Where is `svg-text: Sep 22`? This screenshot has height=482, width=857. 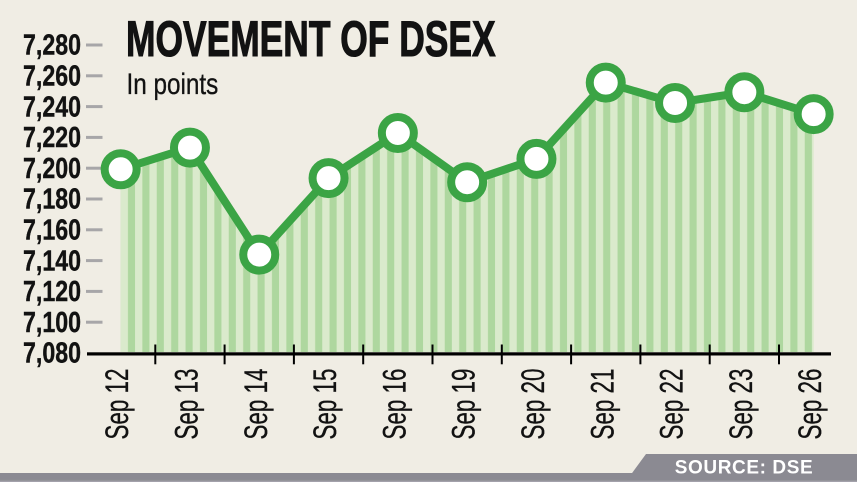
svg-text: Sep 22 is located at coordinates (672, 404).